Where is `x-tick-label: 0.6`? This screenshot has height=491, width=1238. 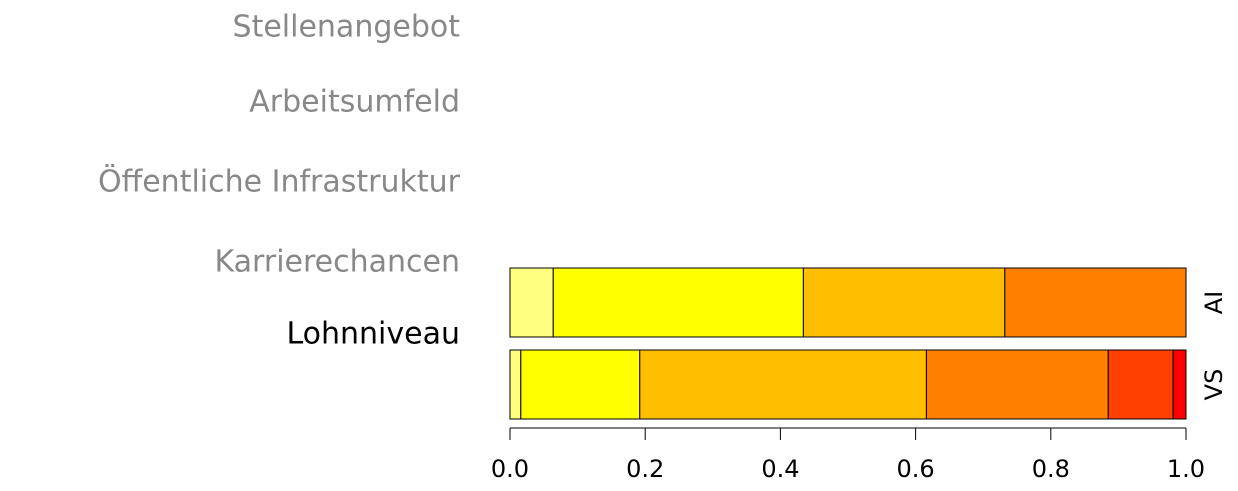 x-tick-label: 0.6 is located at coordinates (916, 469).